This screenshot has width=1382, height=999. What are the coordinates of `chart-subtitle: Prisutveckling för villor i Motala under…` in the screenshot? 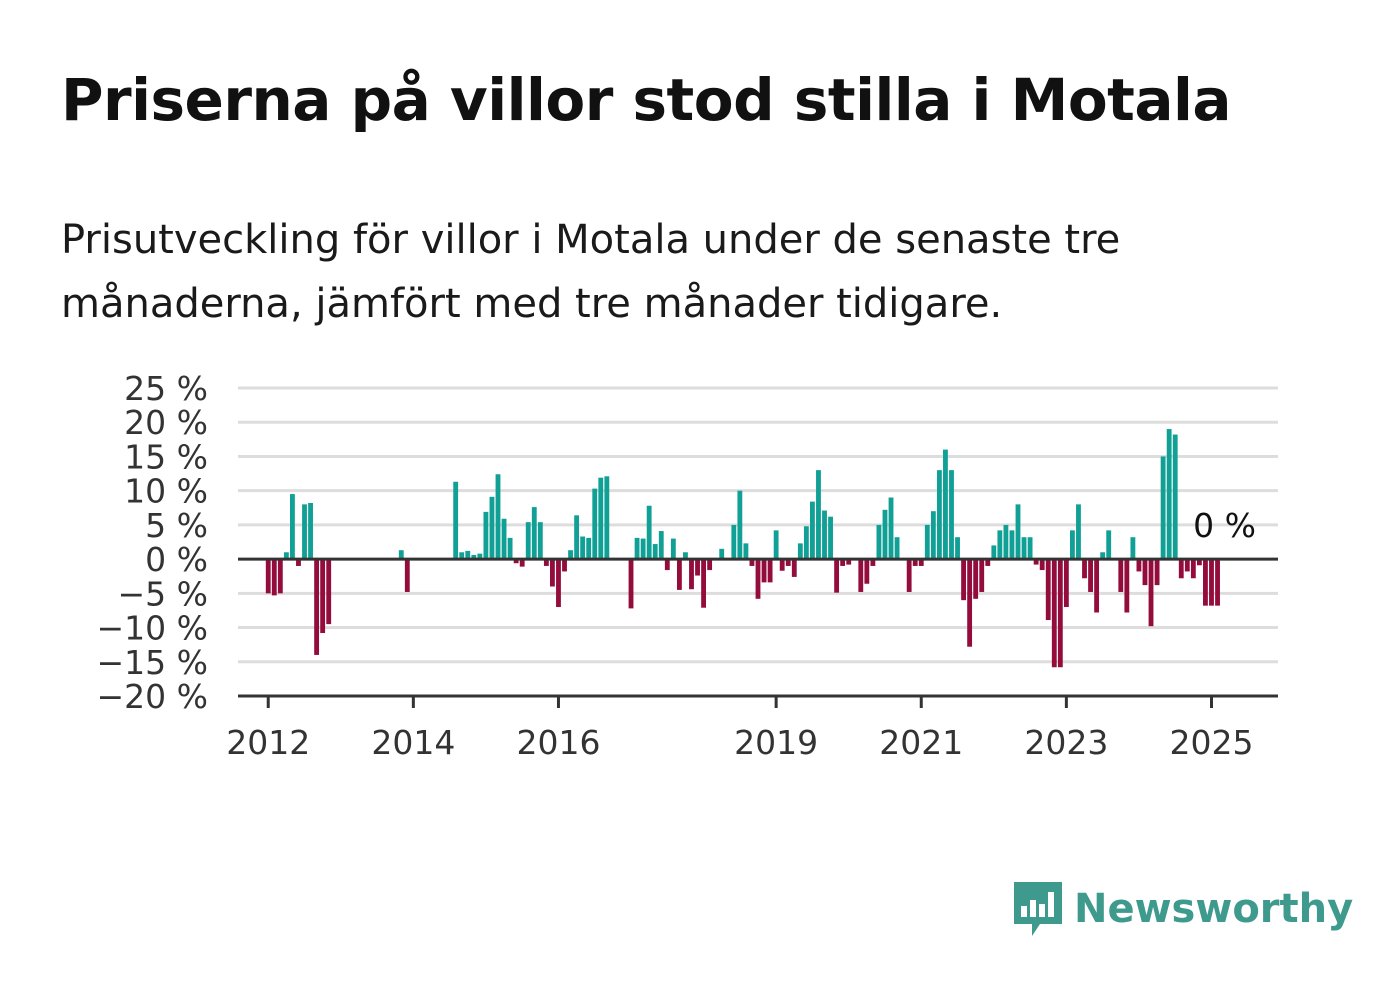 It's located at (591, 272).